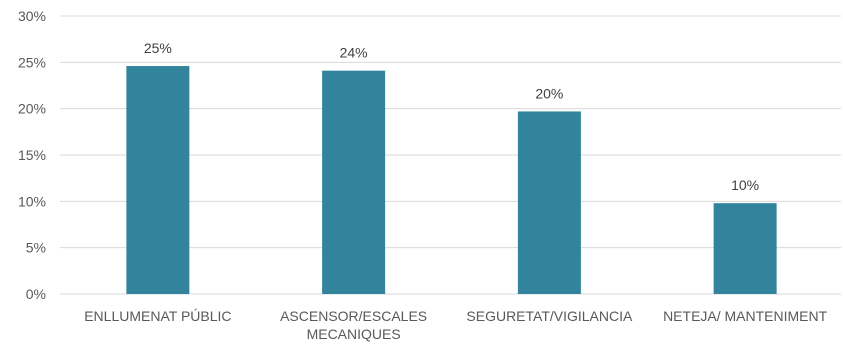 The width and height of the screenshot is (843, 352). I want to click on data-label: 10%, so click(745, 185).